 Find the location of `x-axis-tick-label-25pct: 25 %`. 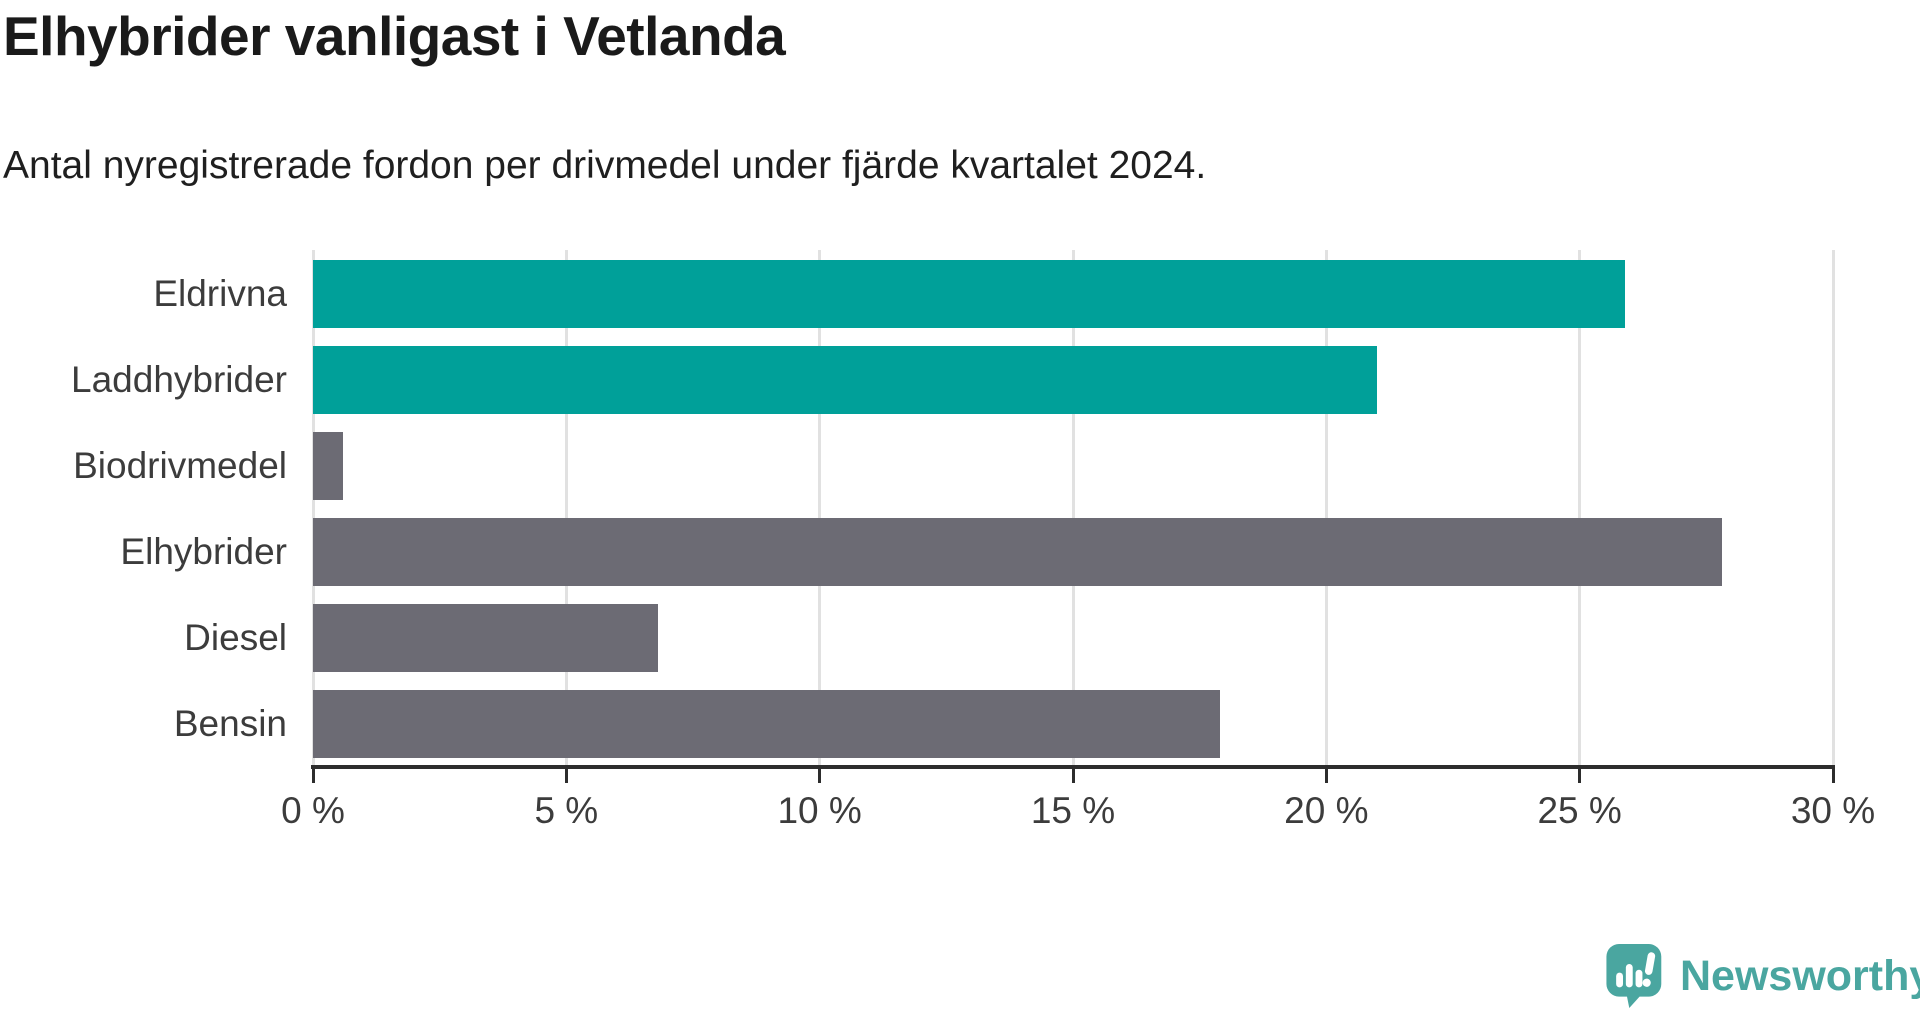

x-axis-tick-label-25pct: 25 % is located at coordinates (1579, 810).